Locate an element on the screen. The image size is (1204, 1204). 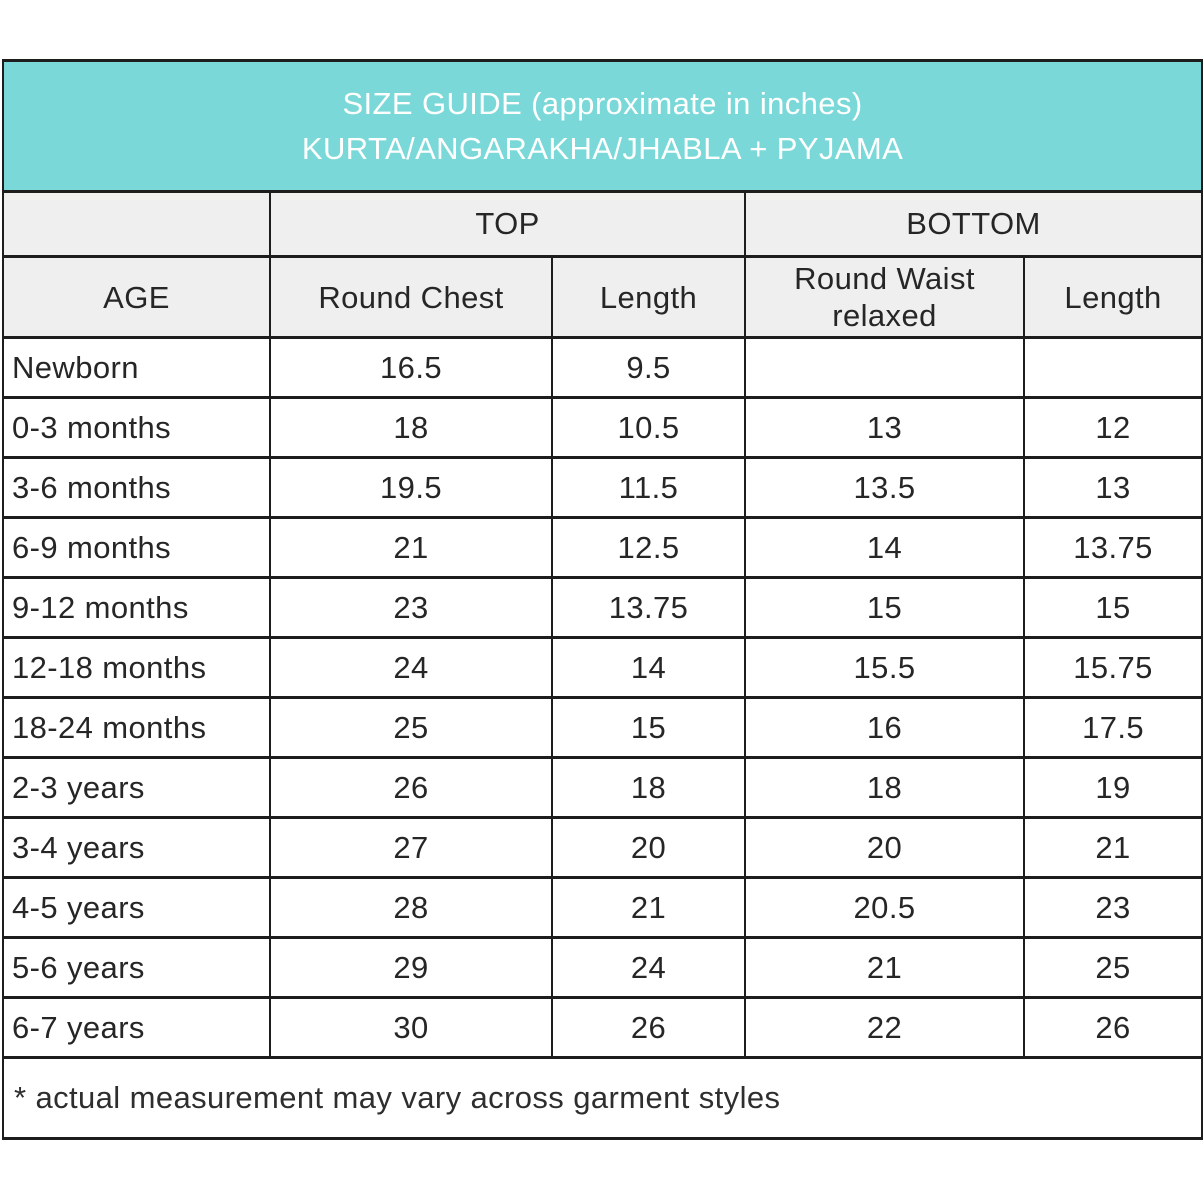
age-cell: 3-4 years is located at coordinates (136, 847).